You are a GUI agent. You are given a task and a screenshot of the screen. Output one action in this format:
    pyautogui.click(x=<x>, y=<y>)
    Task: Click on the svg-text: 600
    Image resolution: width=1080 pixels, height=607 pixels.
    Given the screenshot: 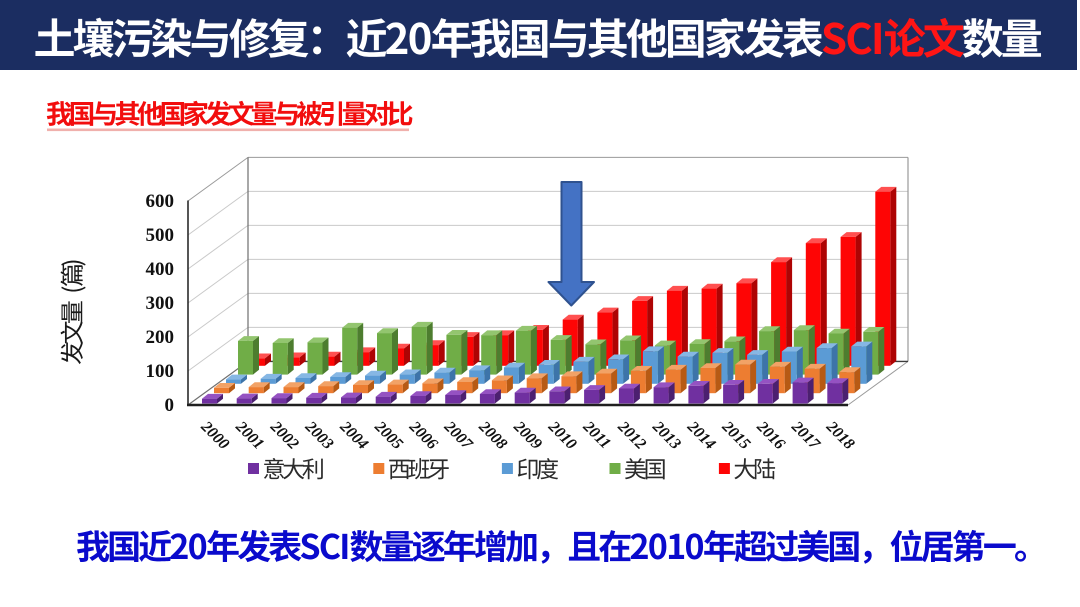 What is the action you would take?
    pyautogui.click(x=160, y=201)
    